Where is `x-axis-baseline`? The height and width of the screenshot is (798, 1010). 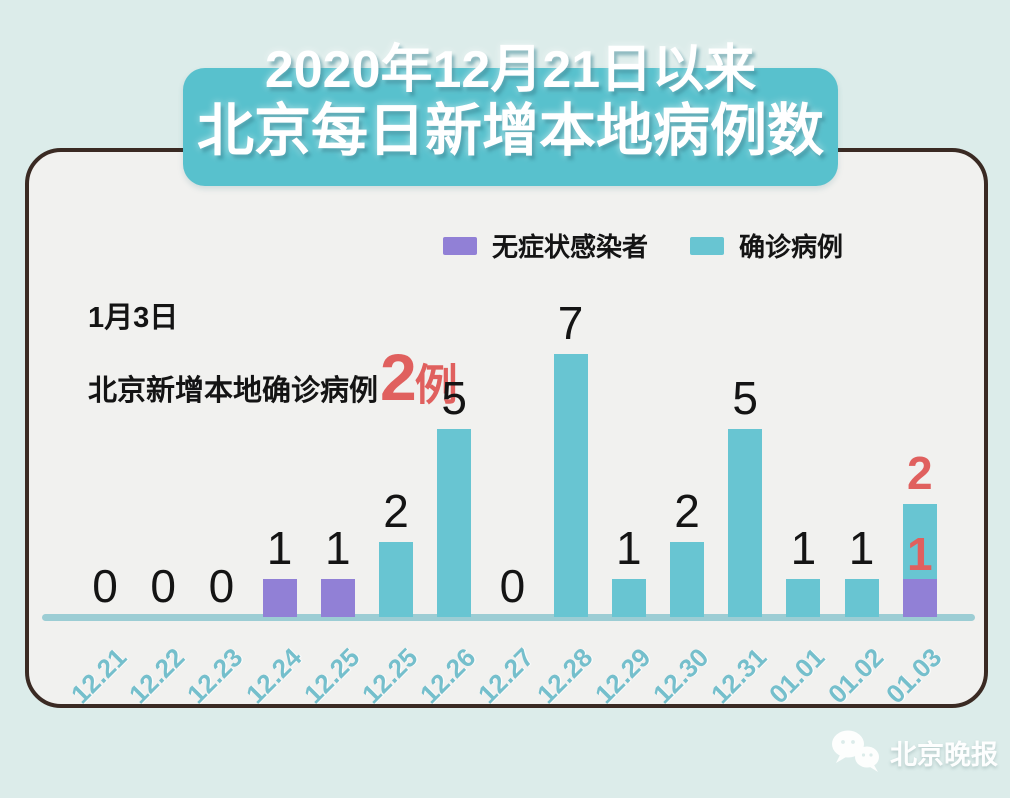
x-axis-baseline is located at coordinates (508, 617).